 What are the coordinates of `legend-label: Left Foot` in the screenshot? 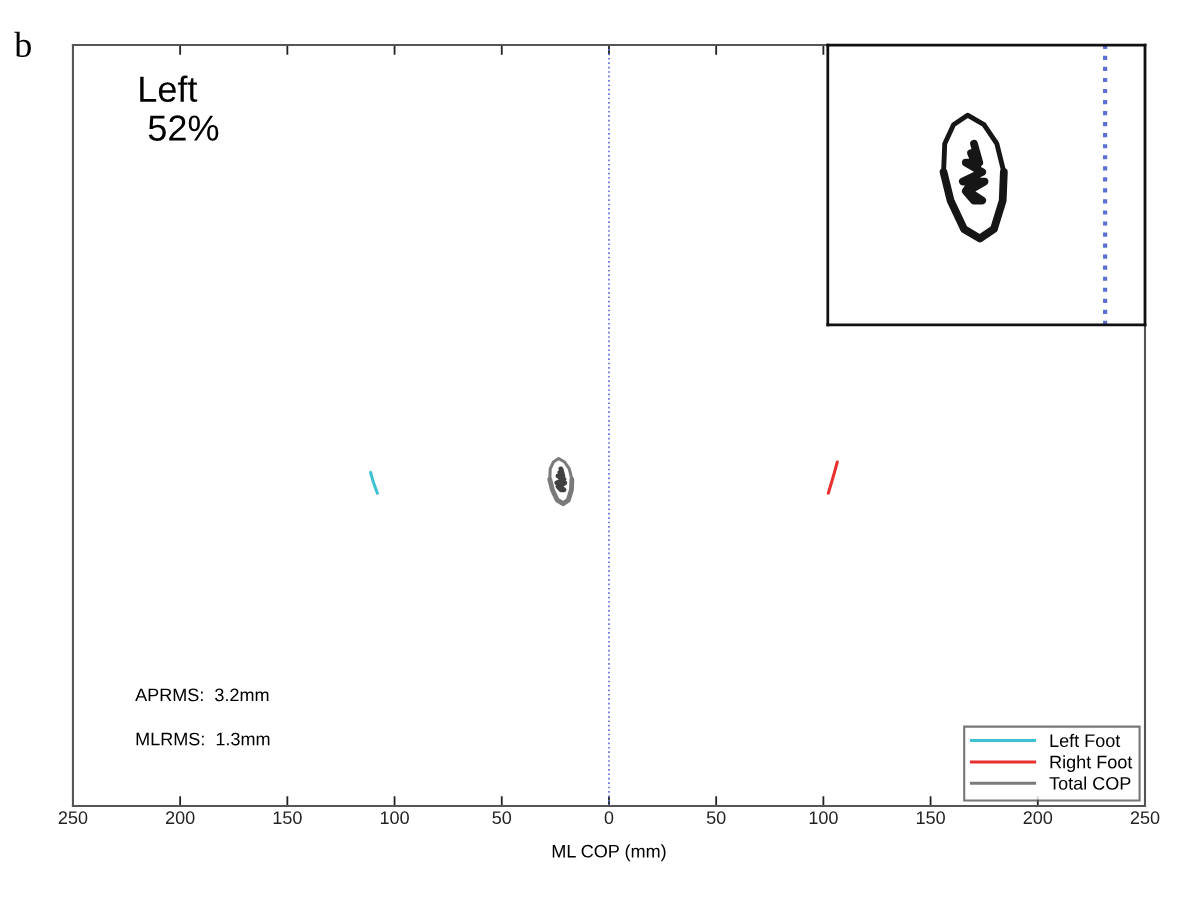 It's located at (1085, 740).